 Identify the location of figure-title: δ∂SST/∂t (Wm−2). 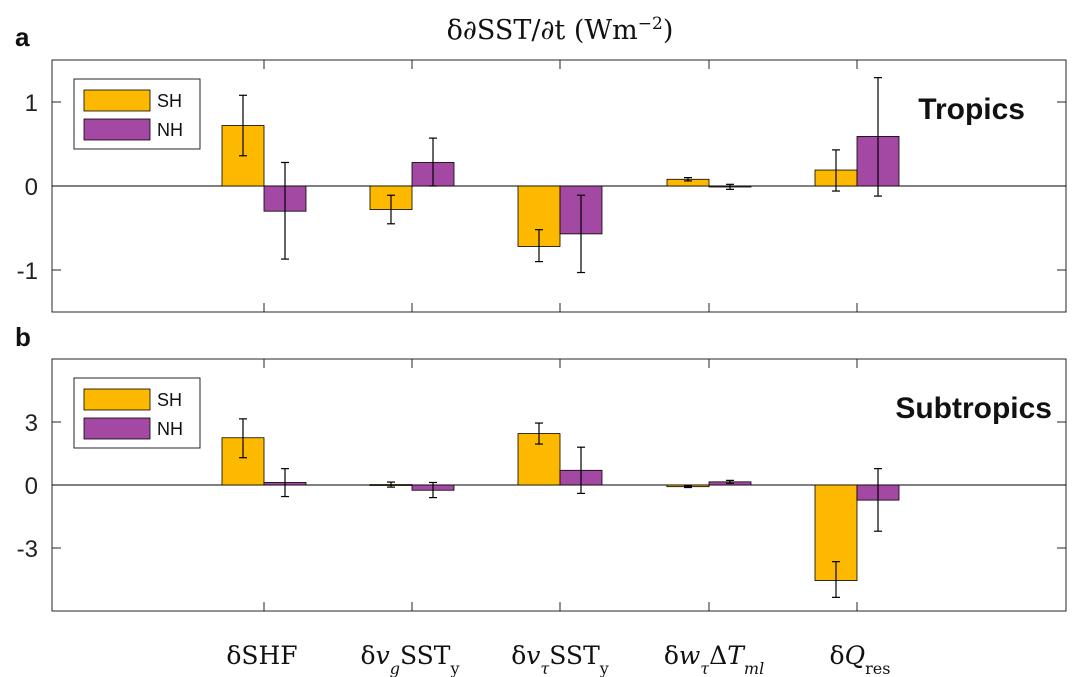
(560, 30).